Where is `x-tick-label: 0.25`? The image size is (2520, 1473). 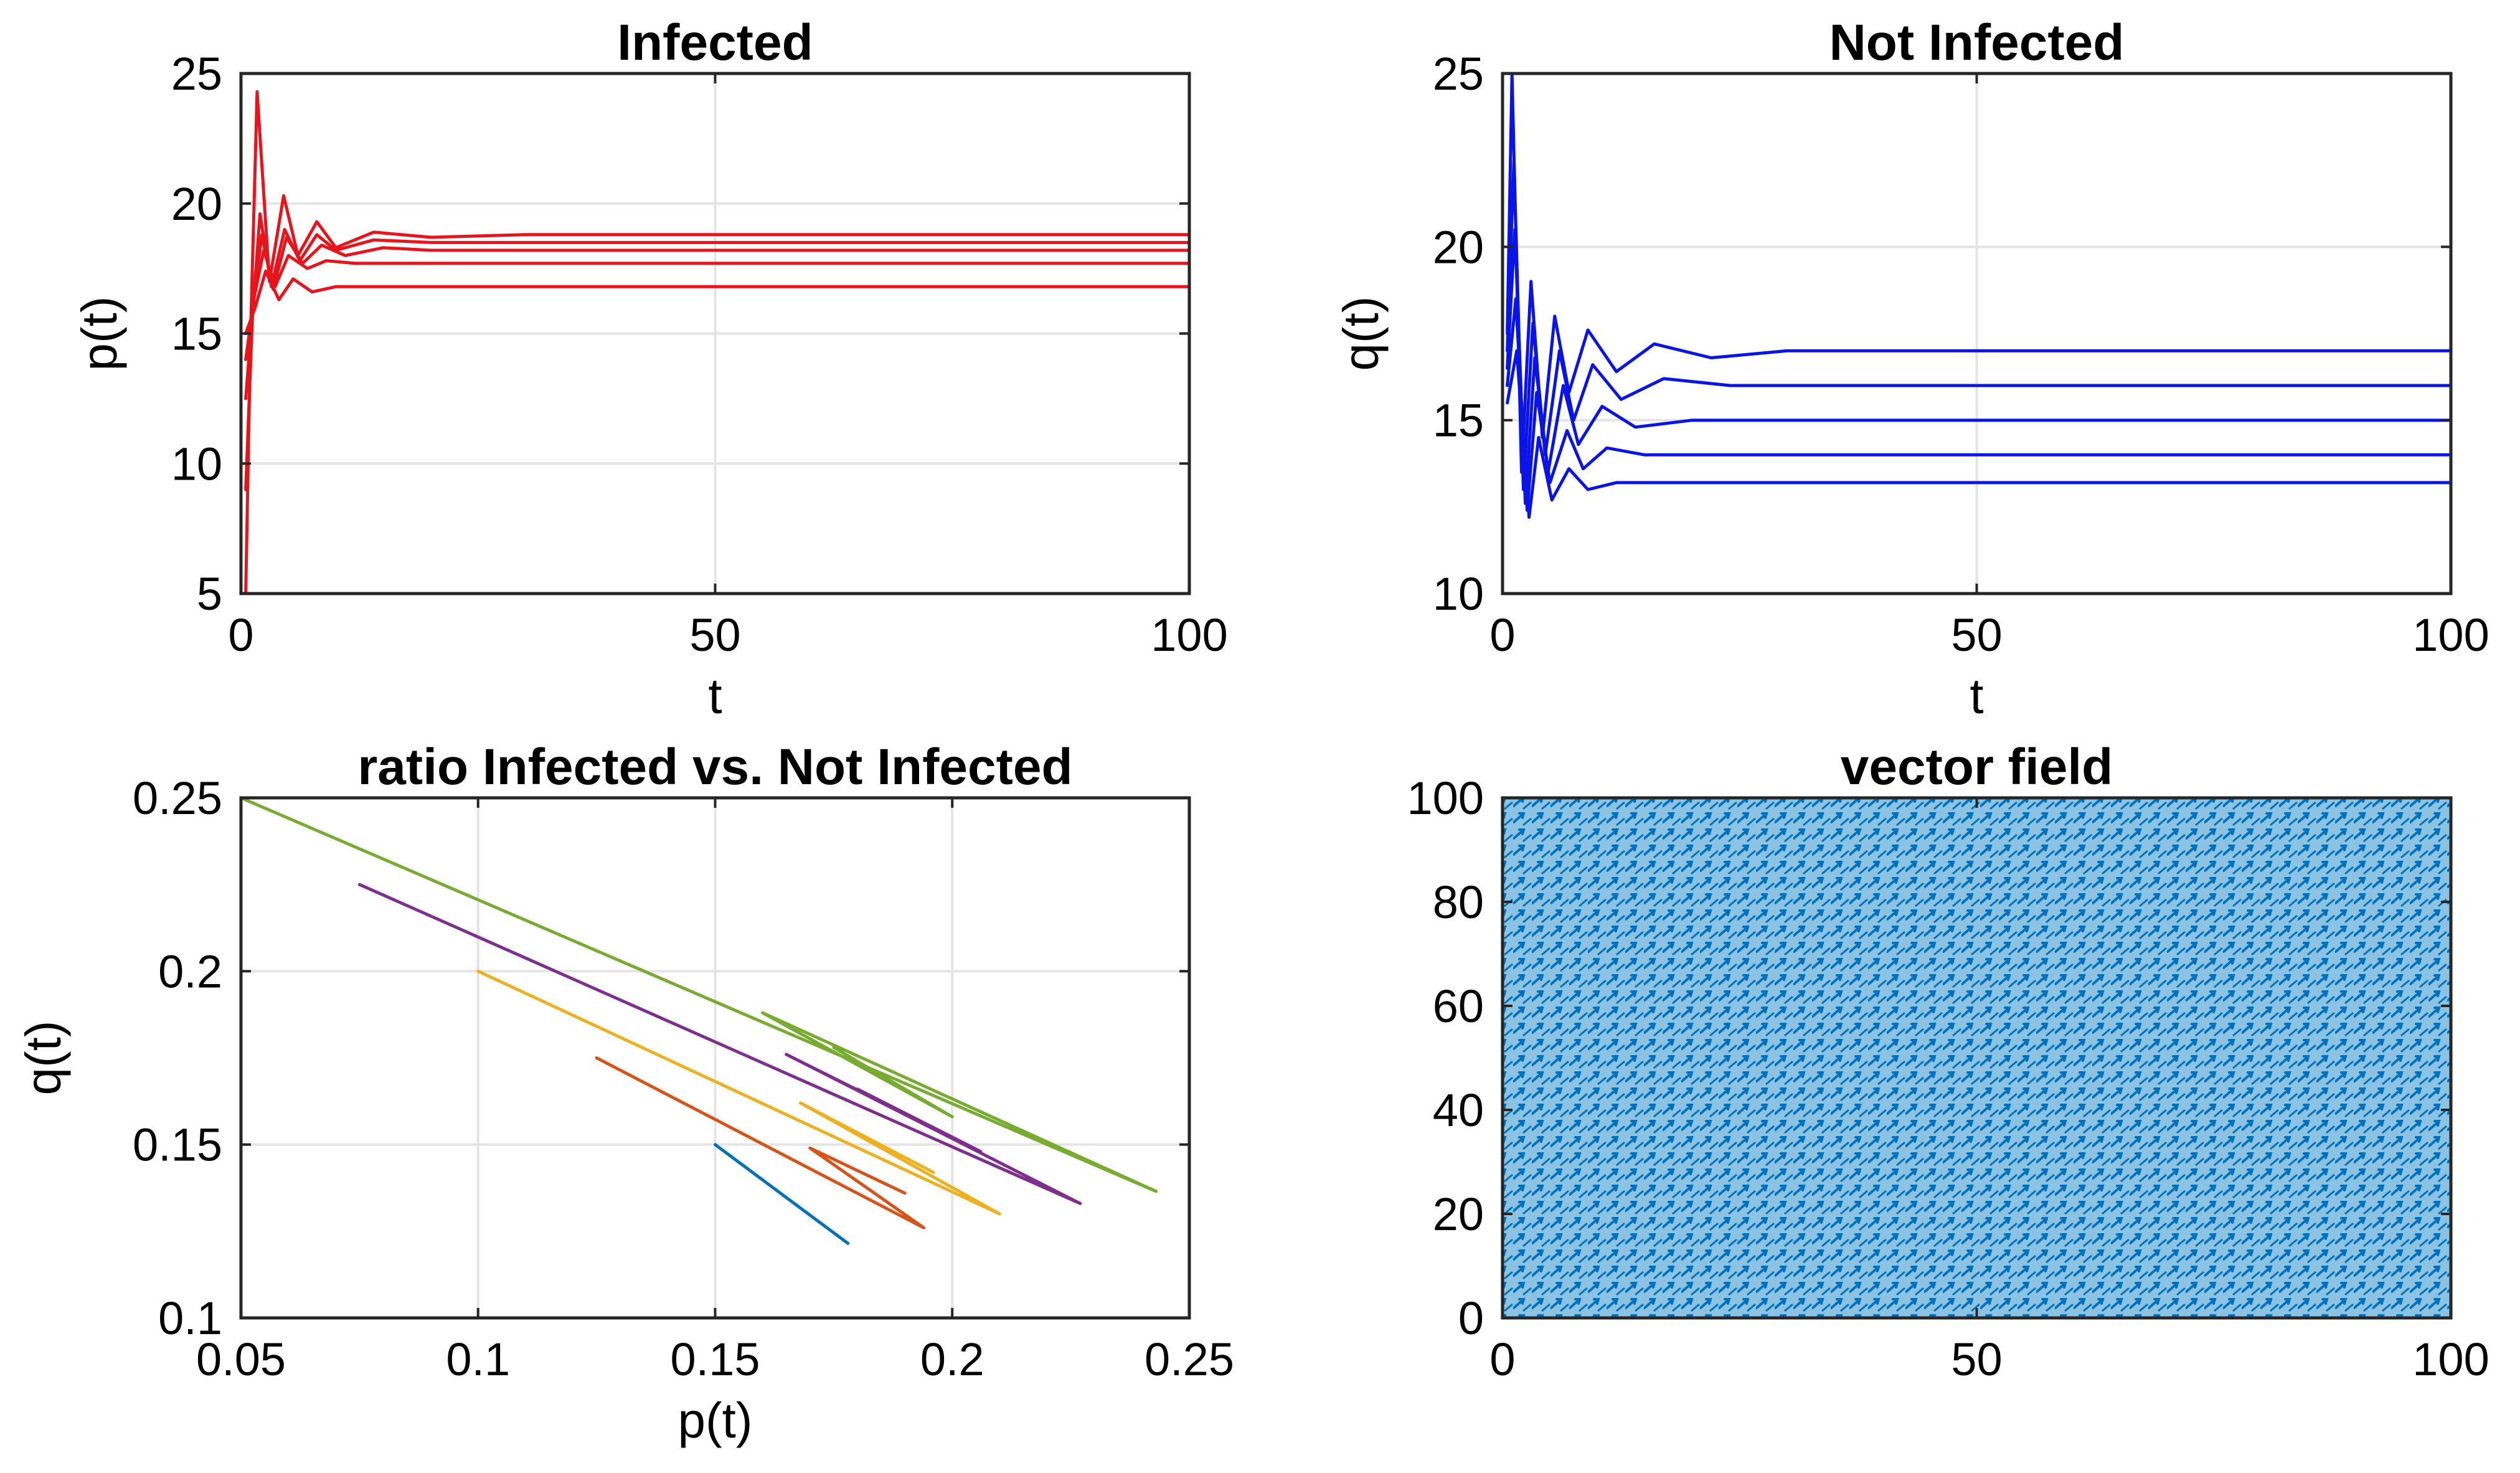
x-tick-label: 0.25 is located at coordinates (1189, 1359).